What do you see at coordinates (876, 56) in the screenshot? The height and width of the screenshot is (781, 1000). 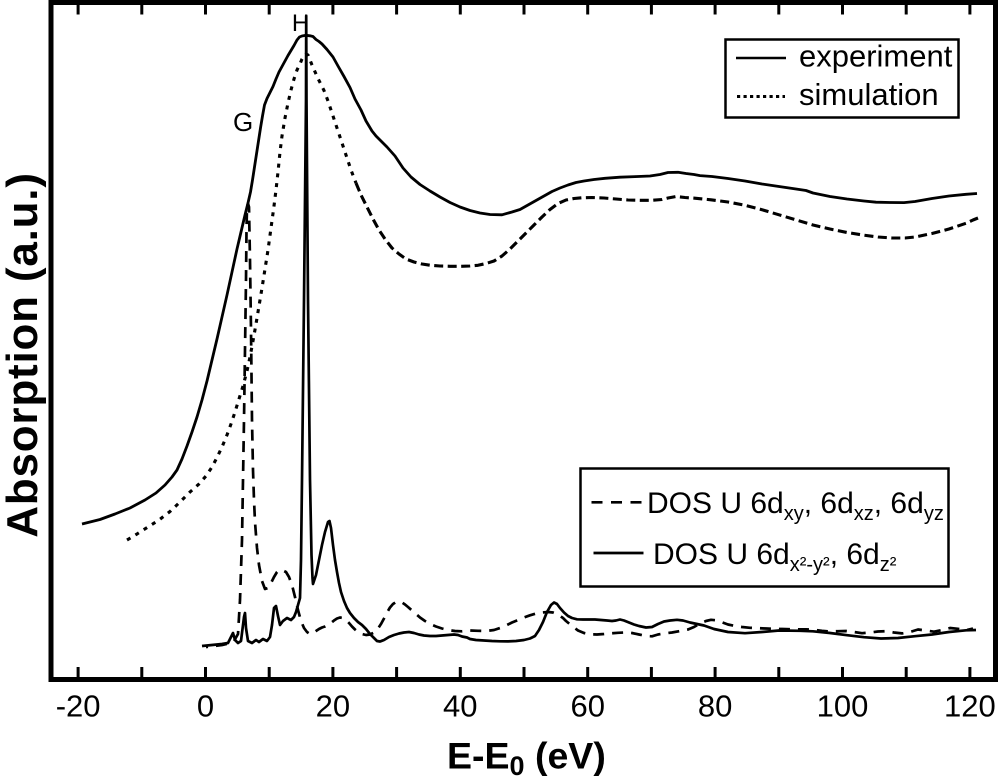 I see `svg-text: experiment` at bounding box center [876, 56].